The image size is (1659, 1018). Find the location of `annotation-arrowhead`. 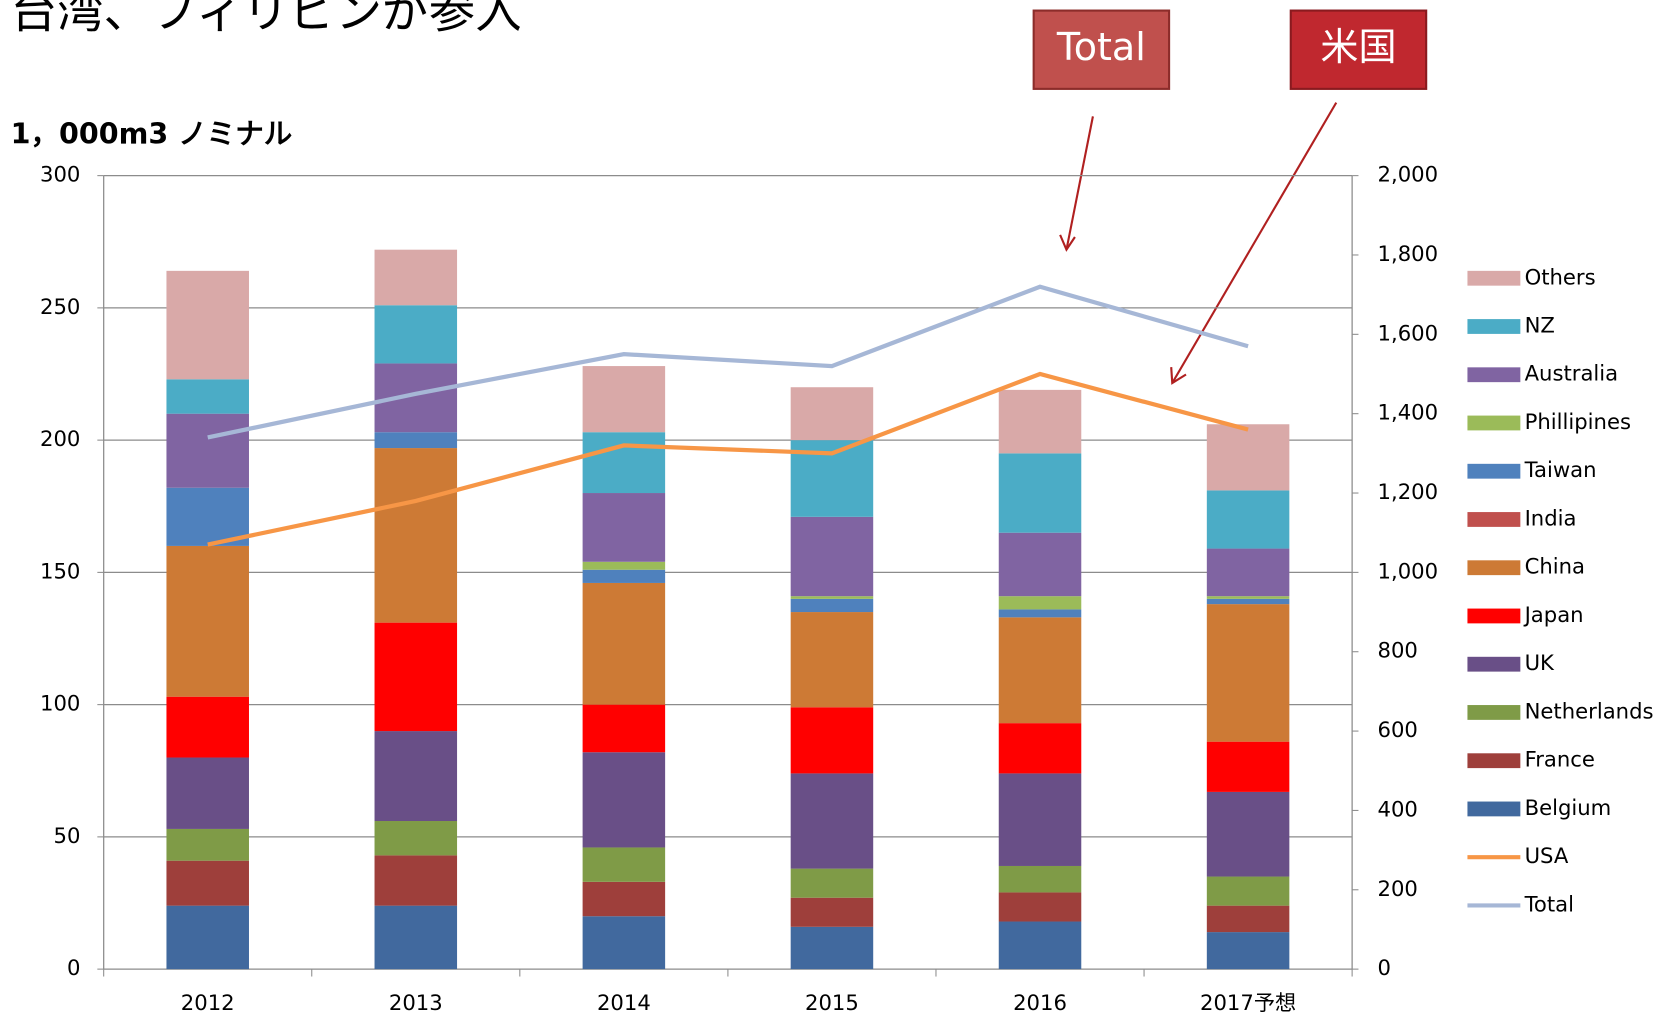

annotation-arrowhead is located at coordinates (1067, 243).